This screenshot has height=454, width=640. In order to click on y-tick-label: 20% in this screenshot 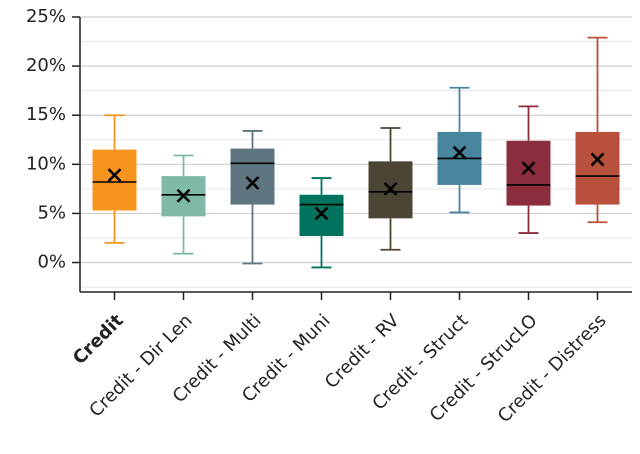, I will do `click(46, 65)`.